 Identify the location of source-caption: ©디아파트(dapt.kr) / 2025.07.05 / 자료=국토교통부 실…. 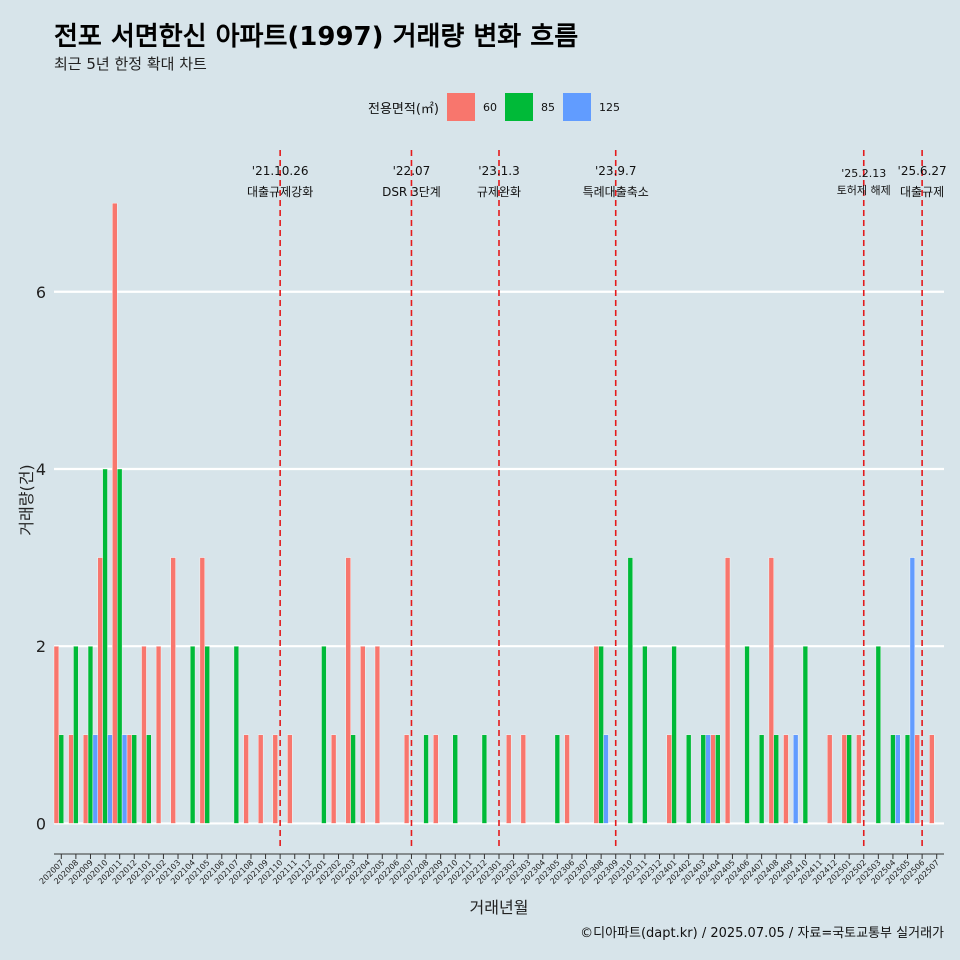
(762, 933).